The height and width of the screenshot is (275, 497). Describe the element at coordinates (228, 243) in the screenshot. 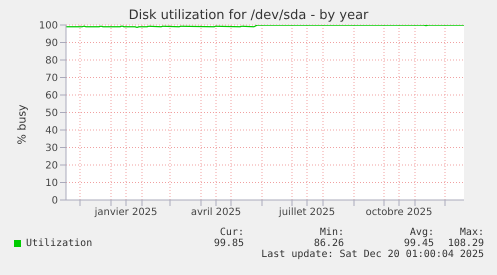

I see `text: 99.85` at that location.